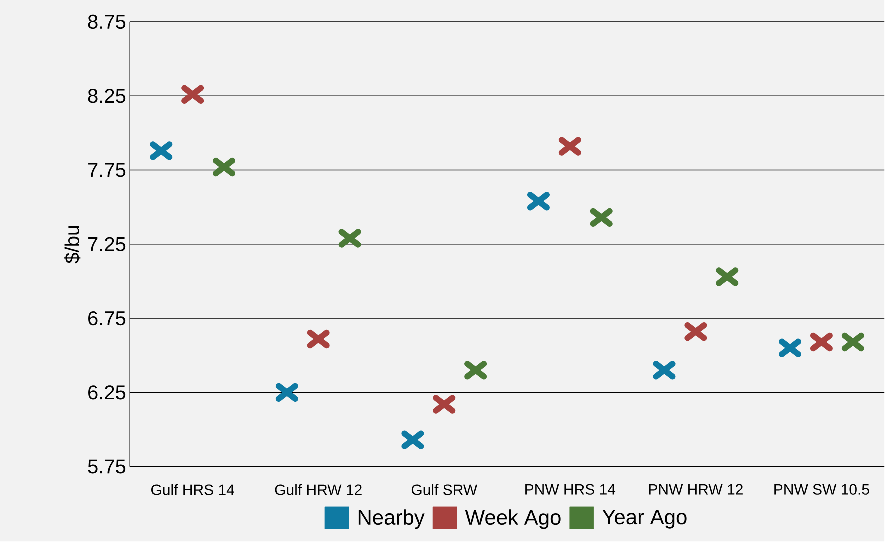  Describe the element at coordinates (696, 489) in the screenshot. I see `x-tick-label: PNW HRW 12` at that location.